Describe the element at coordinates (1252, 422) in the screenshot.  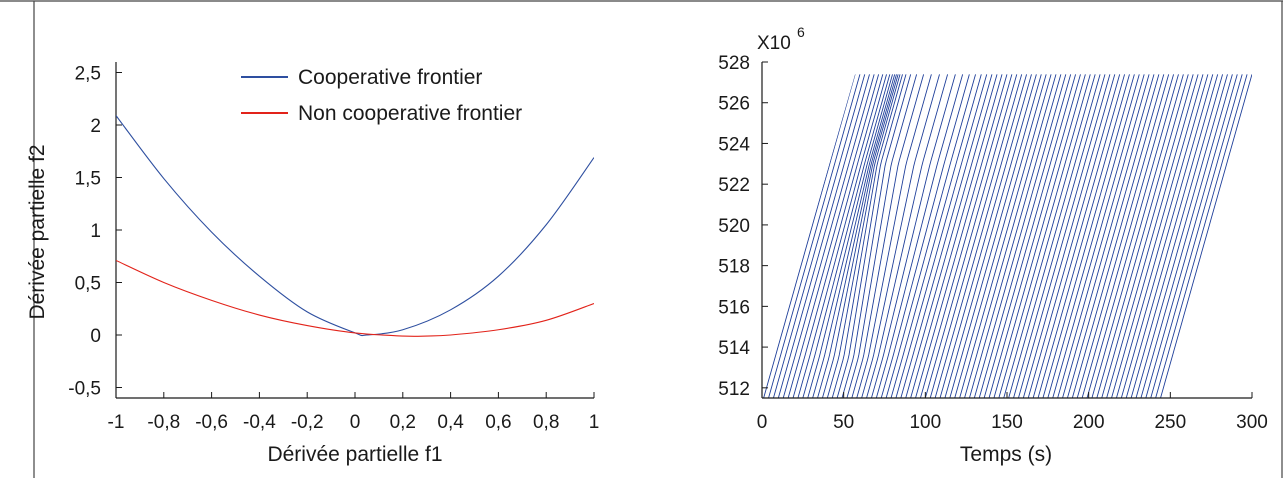
I see `right-x-tick-label: 300` at that location.